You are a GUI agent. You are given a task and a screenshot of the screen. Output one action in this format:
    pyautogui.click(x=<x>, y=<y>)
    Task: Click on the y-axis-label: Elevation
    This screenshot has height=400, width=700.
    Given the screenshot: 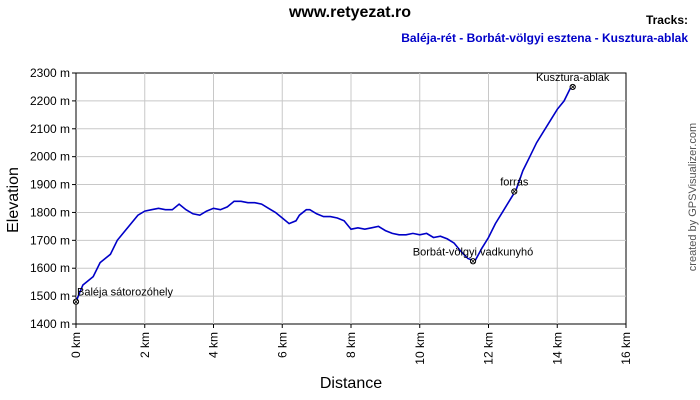 What is the action you would take?
    pyautogui.click(x=13, y=200)
    